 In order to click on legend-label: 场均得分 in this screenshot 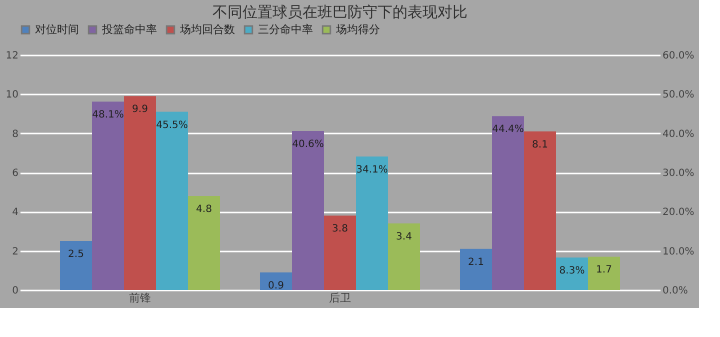, I will do `click(357, 29)`.